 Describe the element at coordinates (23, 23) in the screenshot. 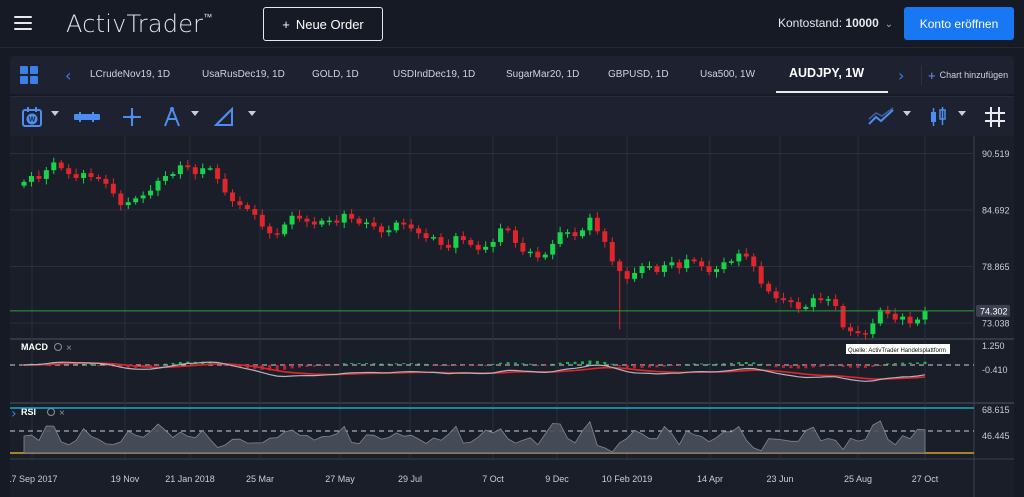

I see `hamburger-menu-icon` at that location.